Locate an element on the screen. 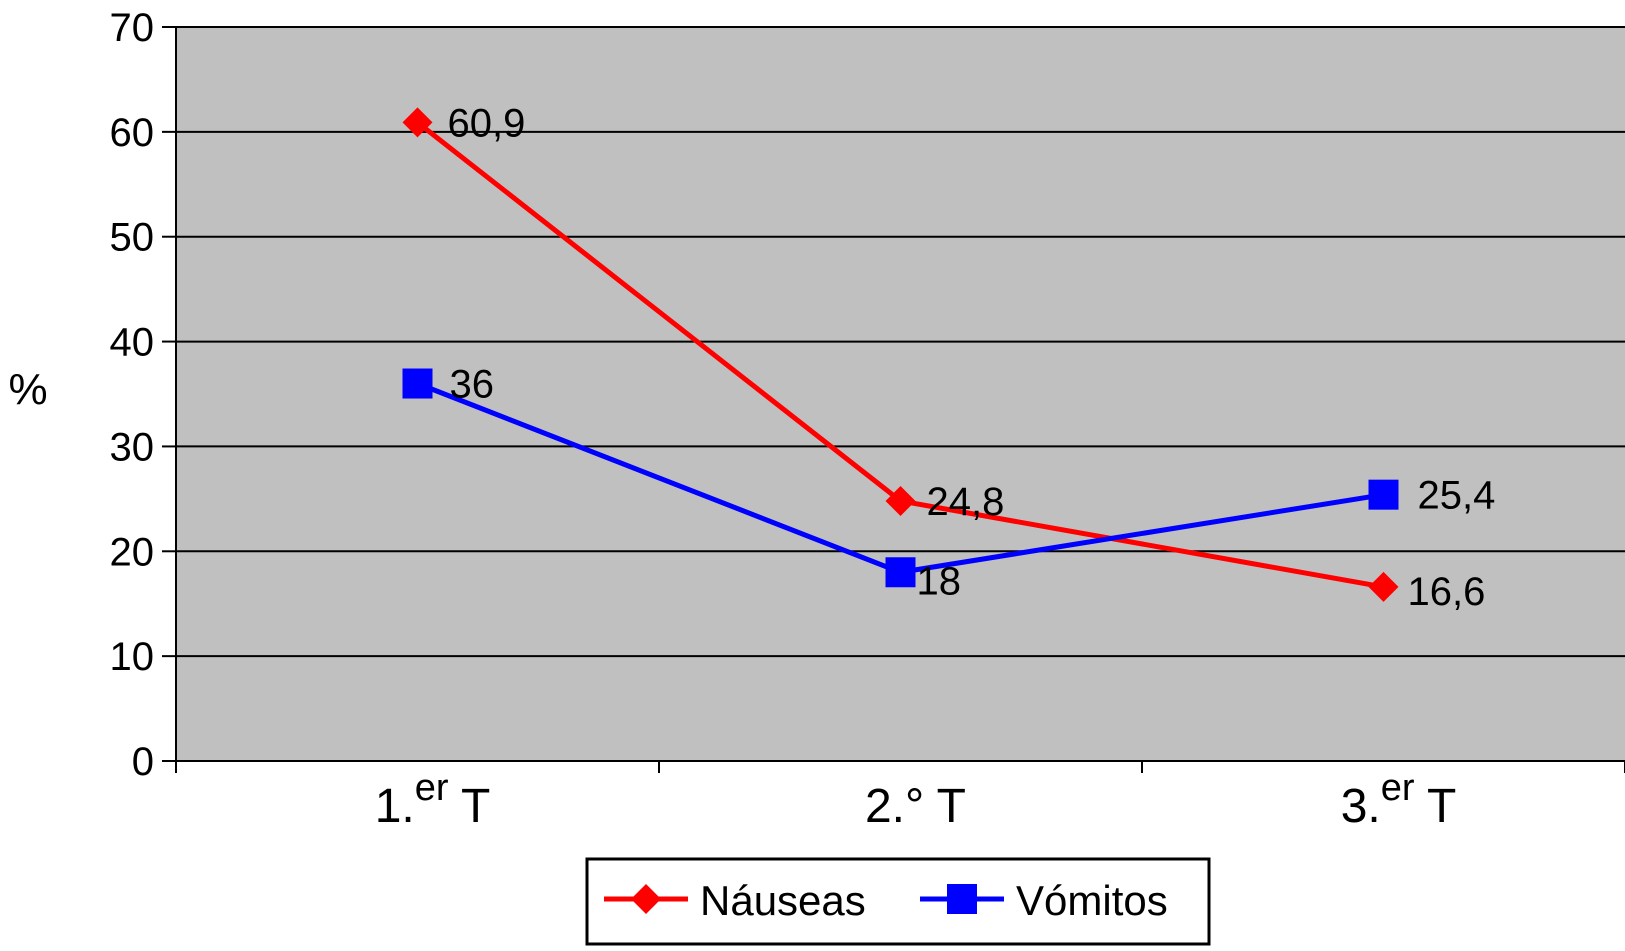 The image size is (1625, 951). series-1-label-2: 24,8 is located at coordinates (966, 502).